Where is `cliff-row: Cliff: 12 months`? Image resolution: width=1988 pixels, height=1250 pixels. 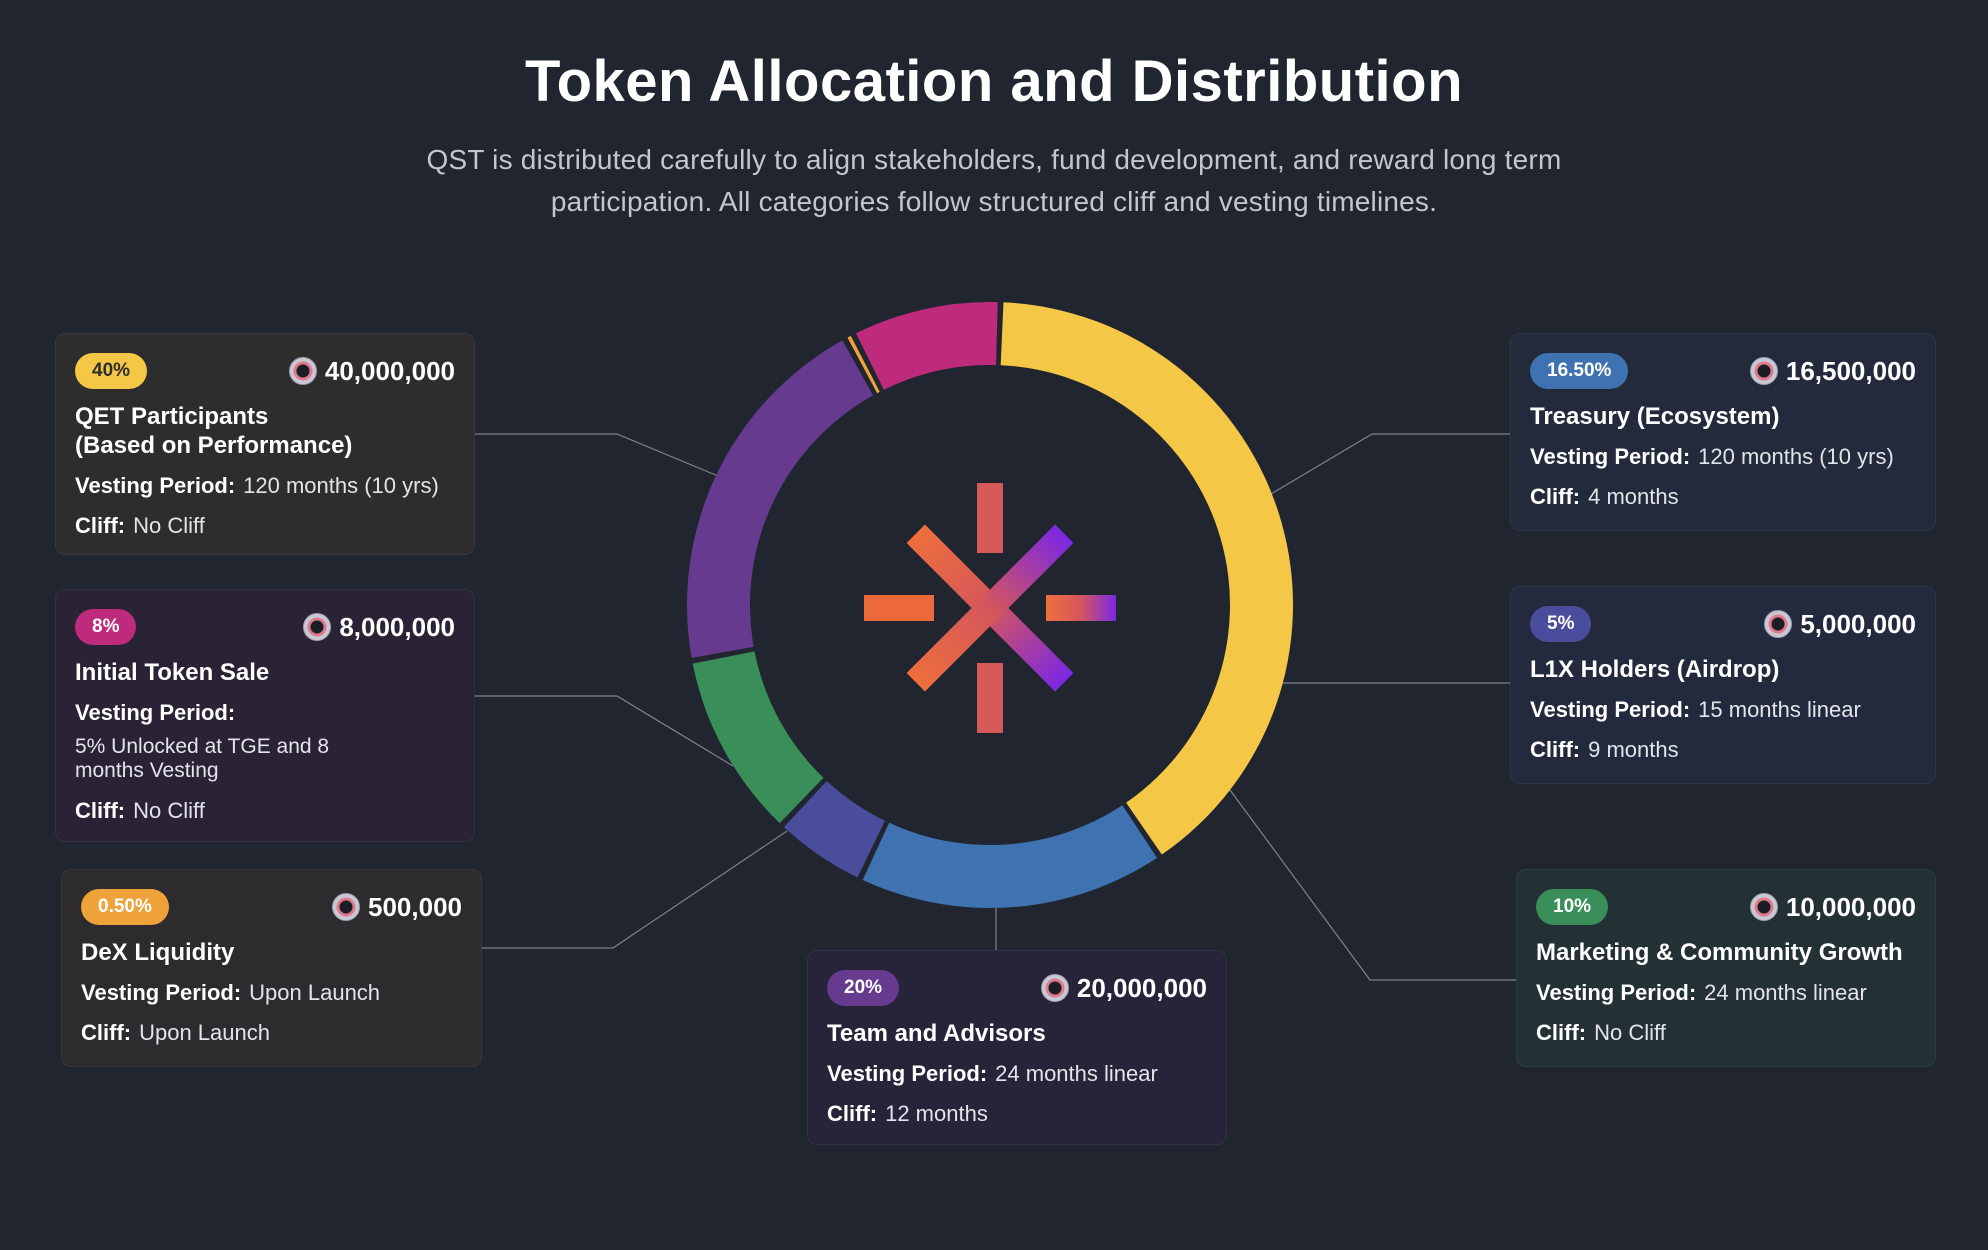 cliff-row: Cliff: 12 months is located at coordinates (1017, 1114).